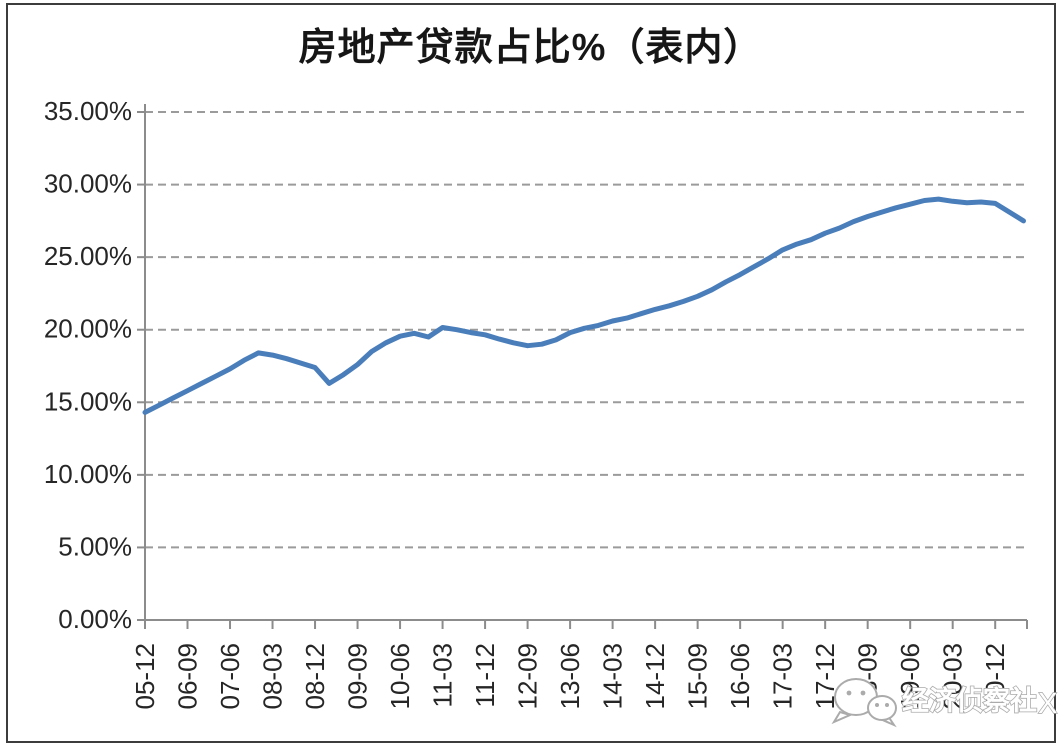 The height and width of the screenshot is (750, 1061). Describe the element at coordinates (88, 474) in the screenshot. I see `y-tick-label: 10.00%` at that location.